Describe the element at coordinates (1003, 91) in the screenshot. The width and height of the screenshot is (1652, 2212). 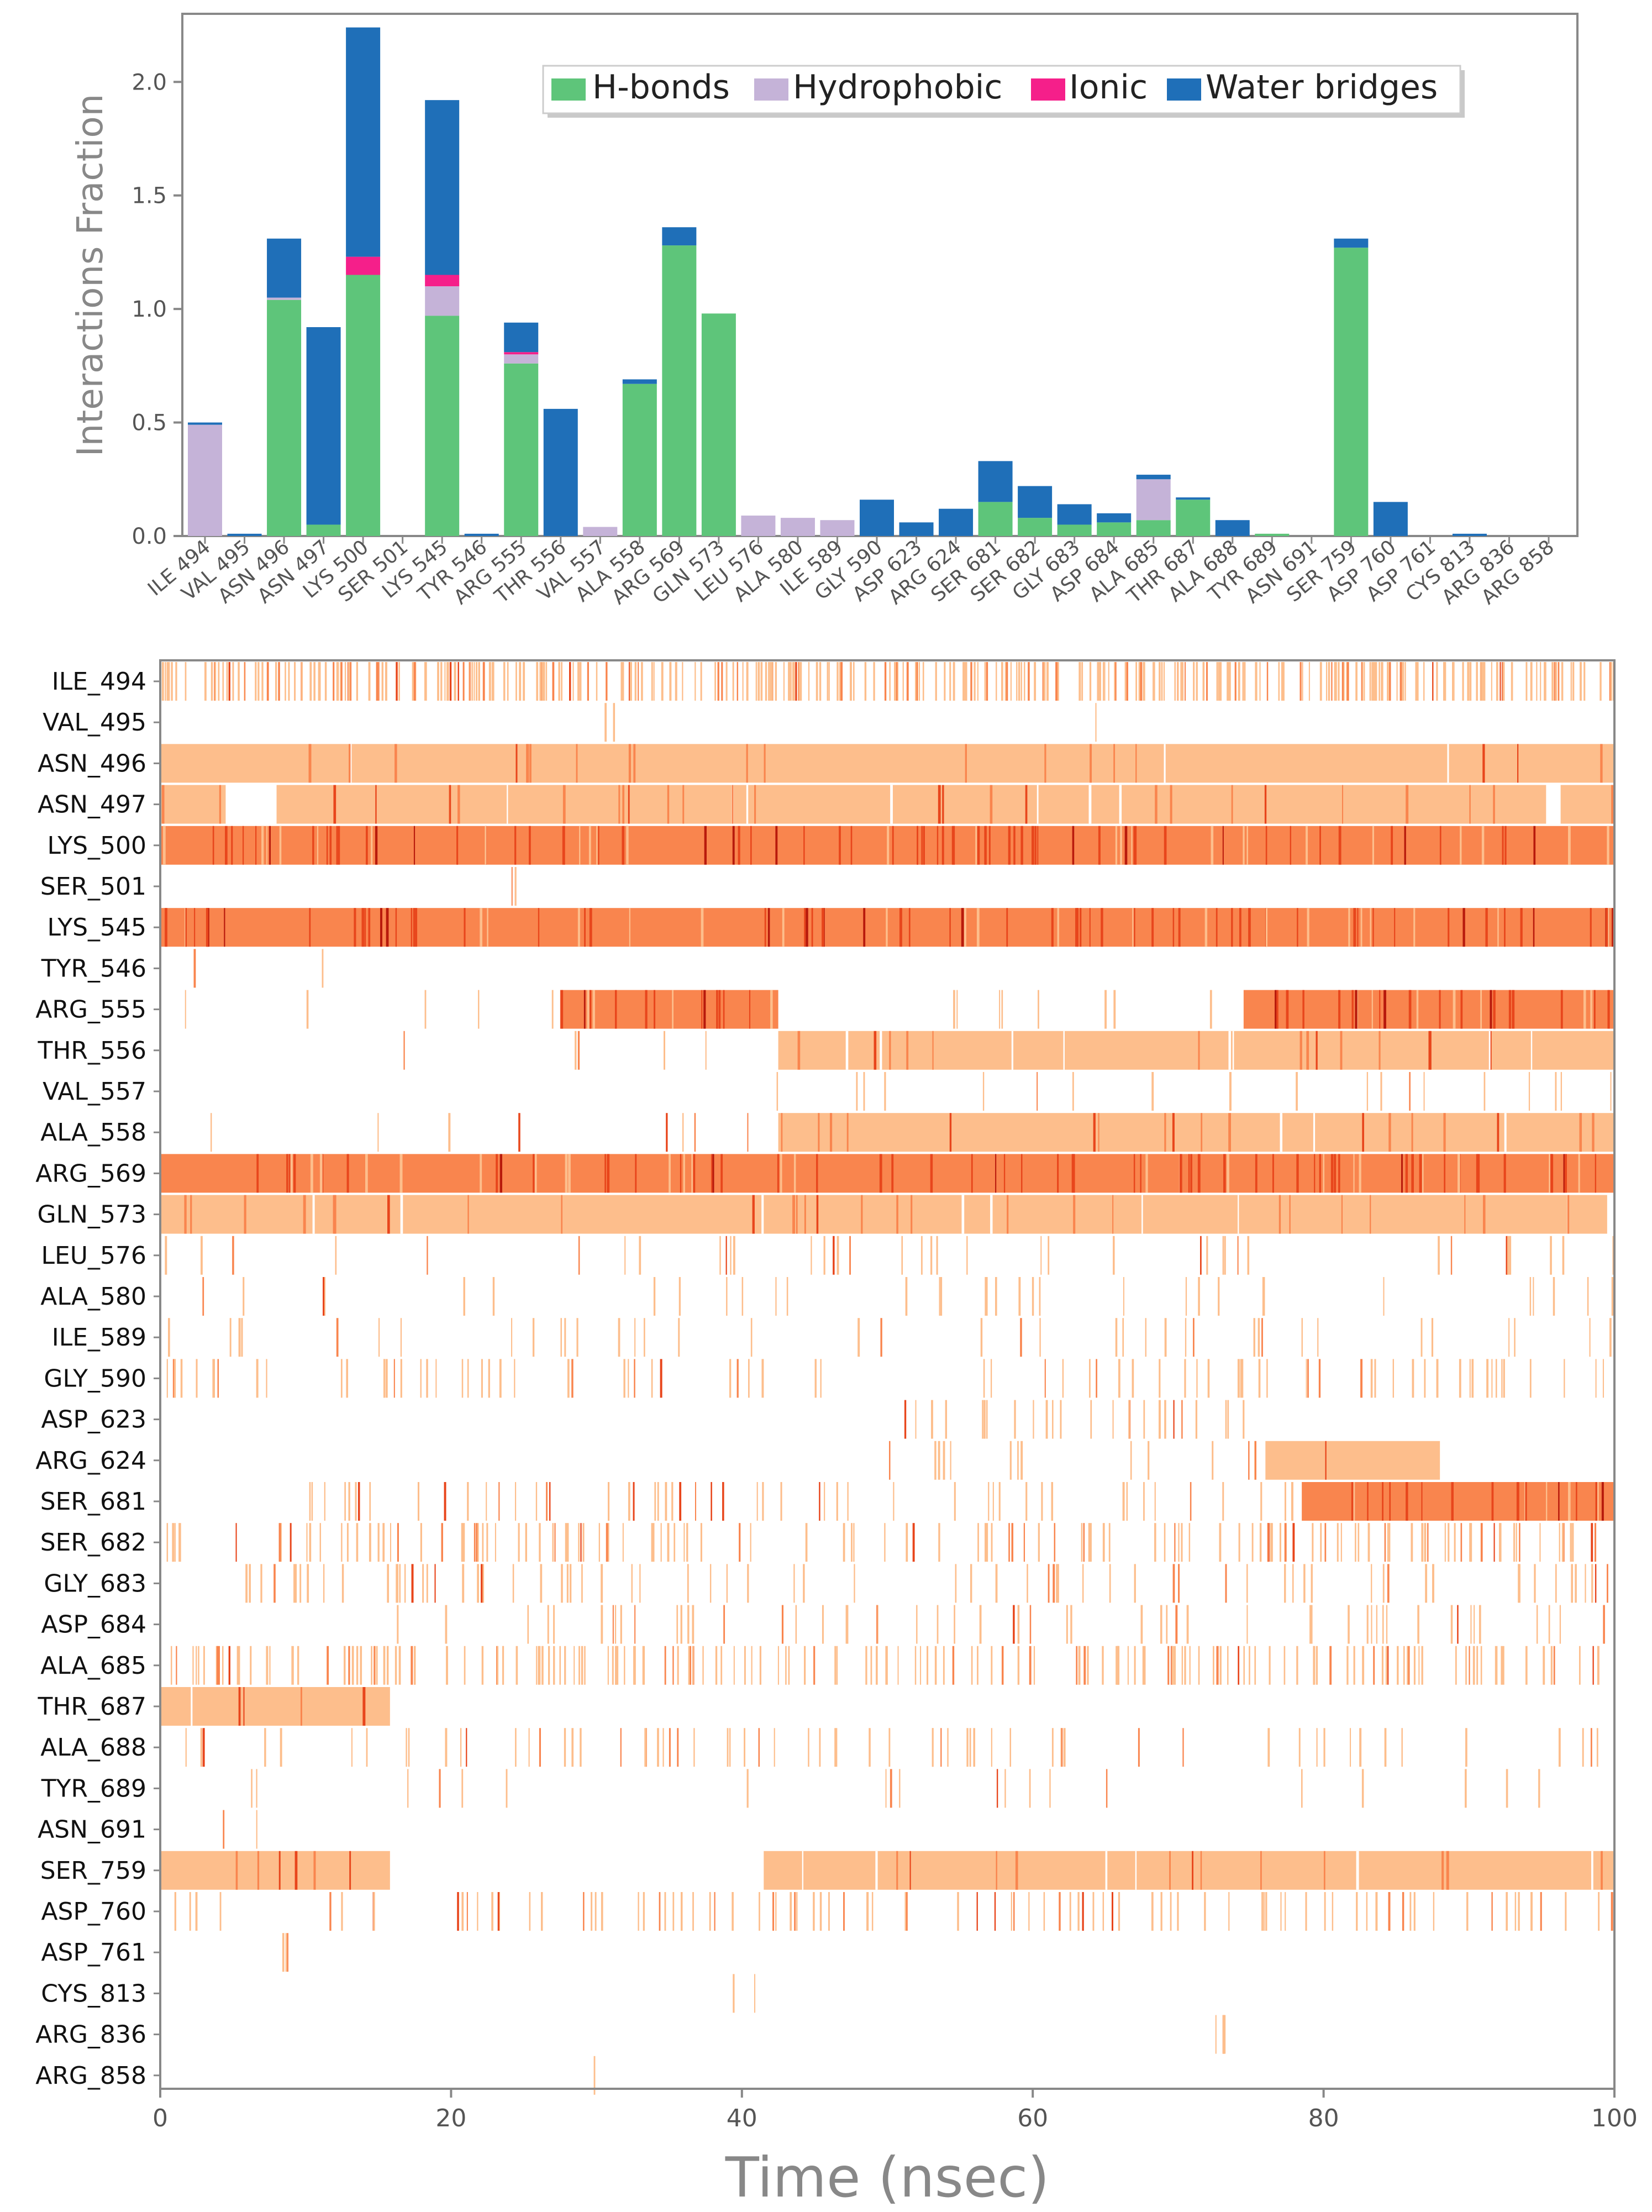
I see `legend: H-bonds Hydrophobic Ionic Water bridges` at that location.